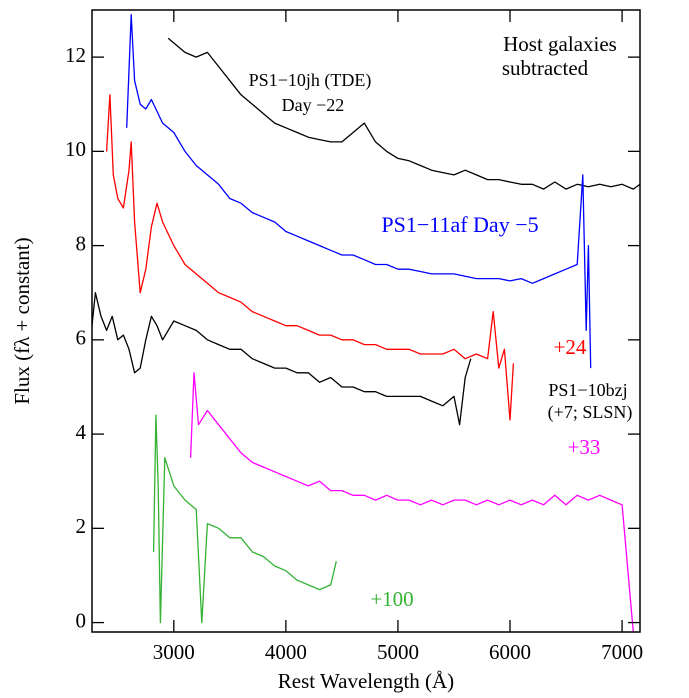 The image size is (689, 698). Describe the element at coordinates (398, 652) in the screenshot. I see `x-tick-label: 5000` at that location.